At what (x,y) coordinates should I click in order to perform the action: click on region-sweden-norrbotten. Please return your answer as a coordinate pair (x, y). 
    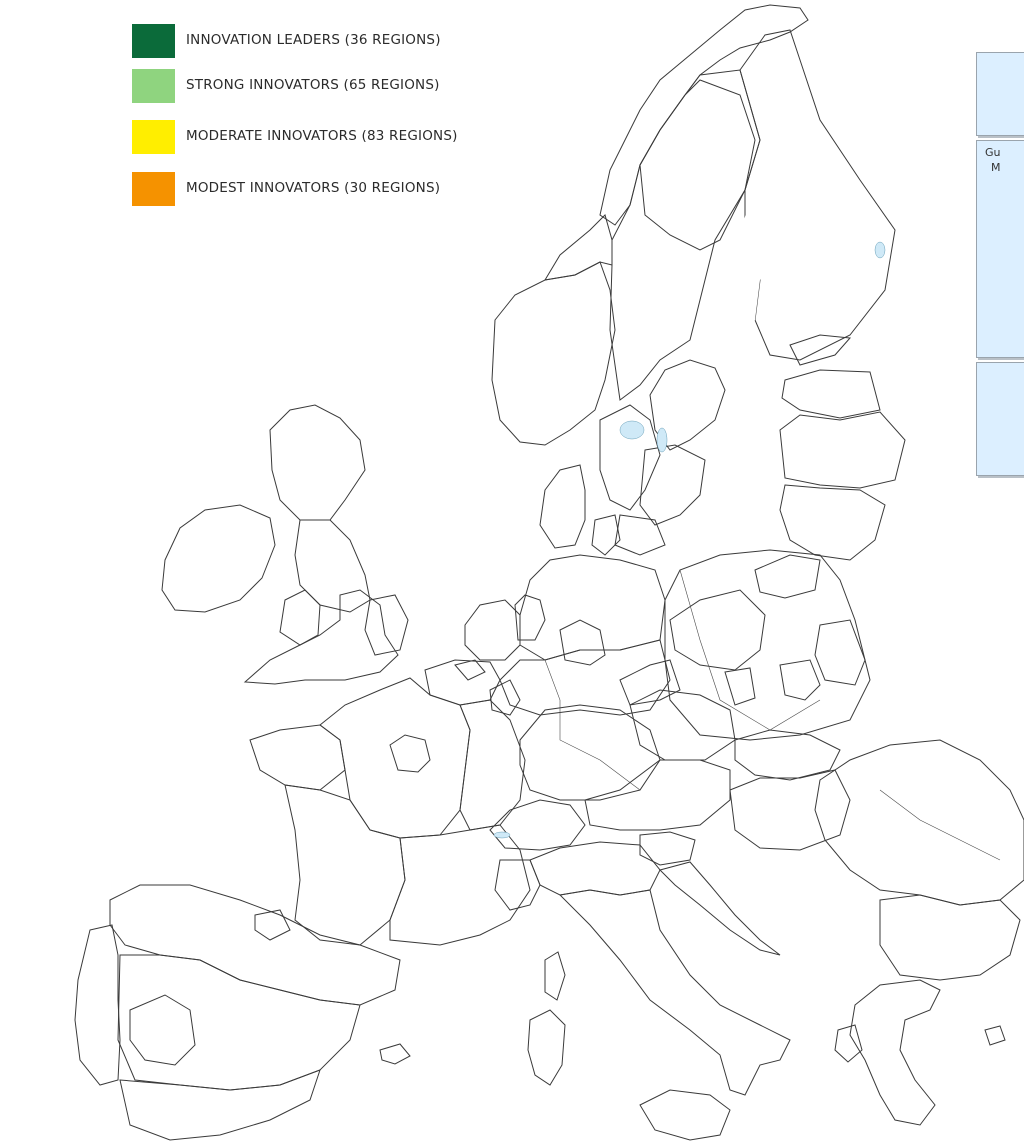
    Looking at the image, I should click on (697, 165).